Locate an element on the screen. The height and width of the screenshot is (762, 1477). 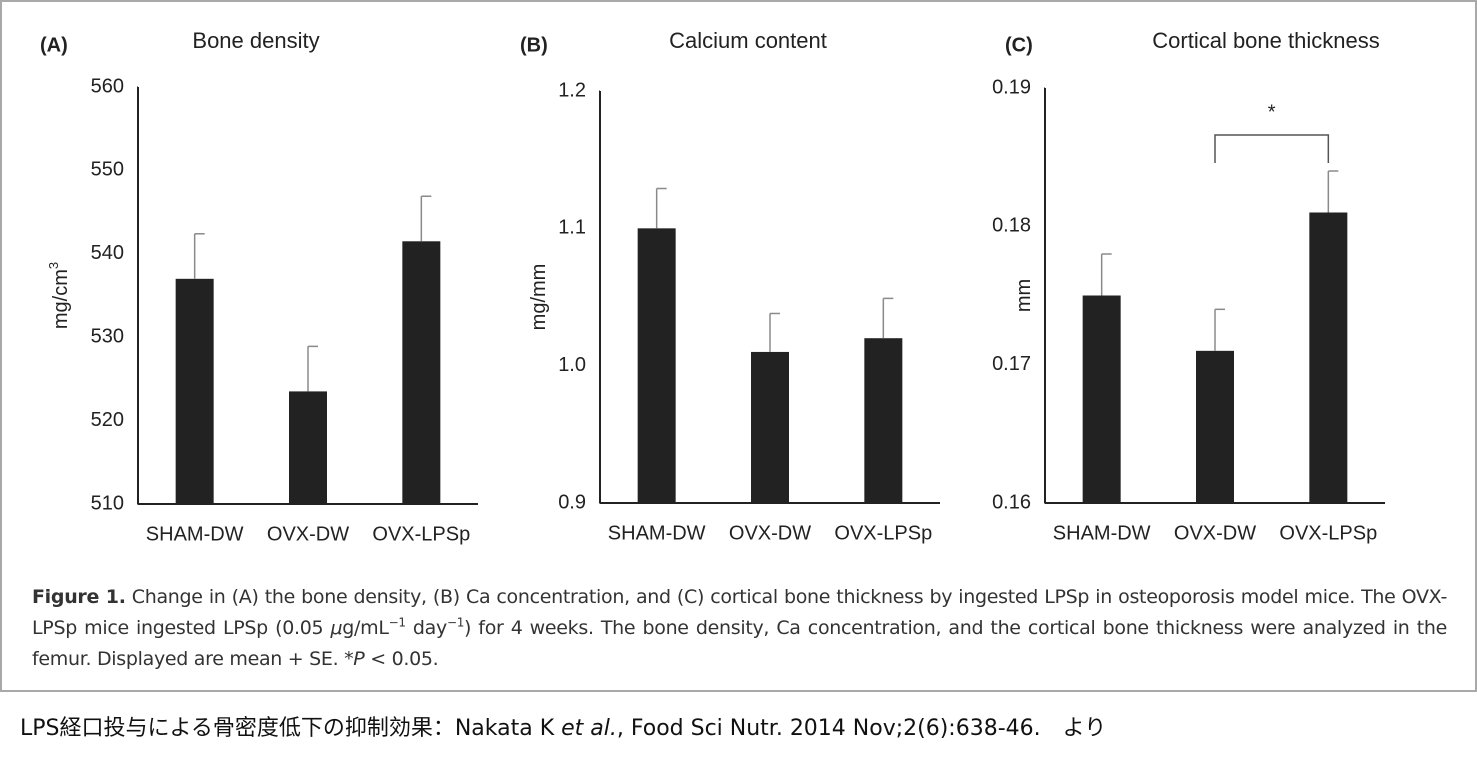
caption-text: μ is located at coordinates (336, 628).